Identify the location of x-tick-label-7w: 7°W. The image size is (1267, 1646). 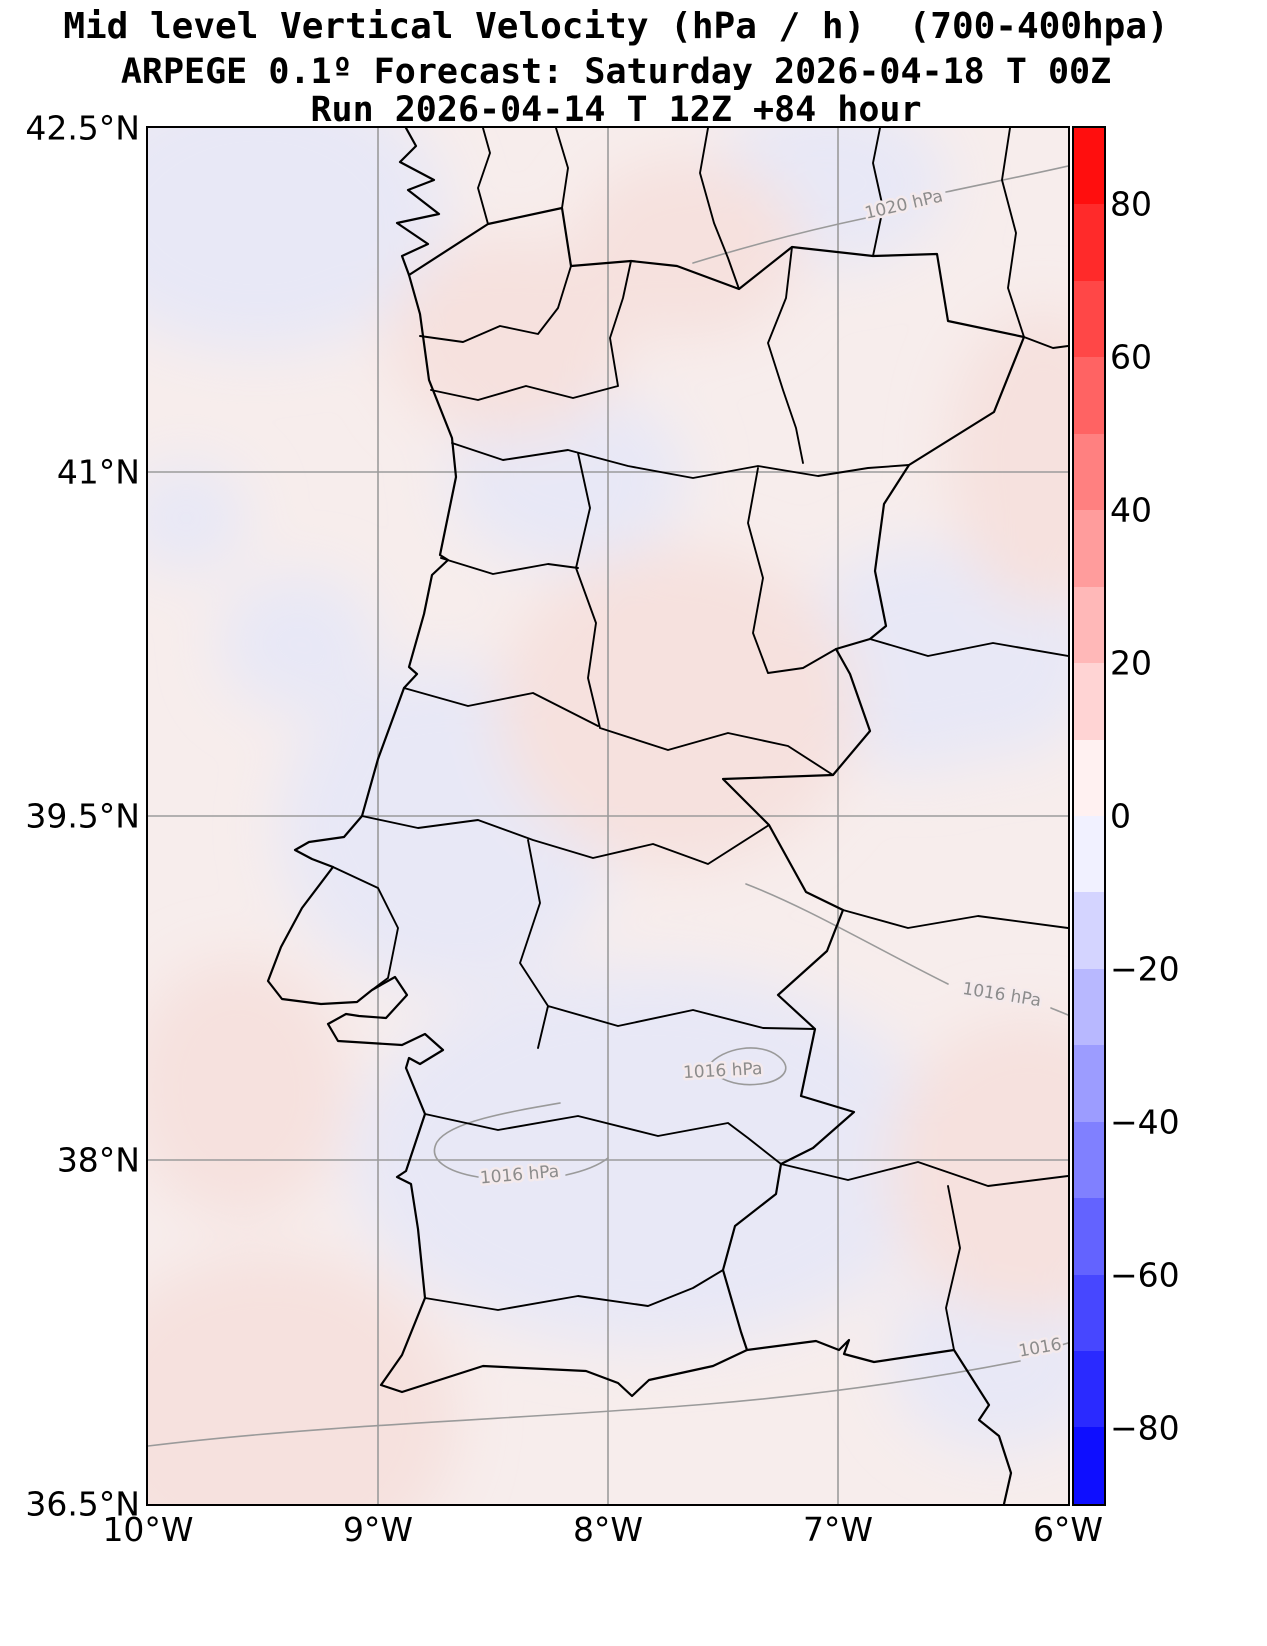
(838, 1529).